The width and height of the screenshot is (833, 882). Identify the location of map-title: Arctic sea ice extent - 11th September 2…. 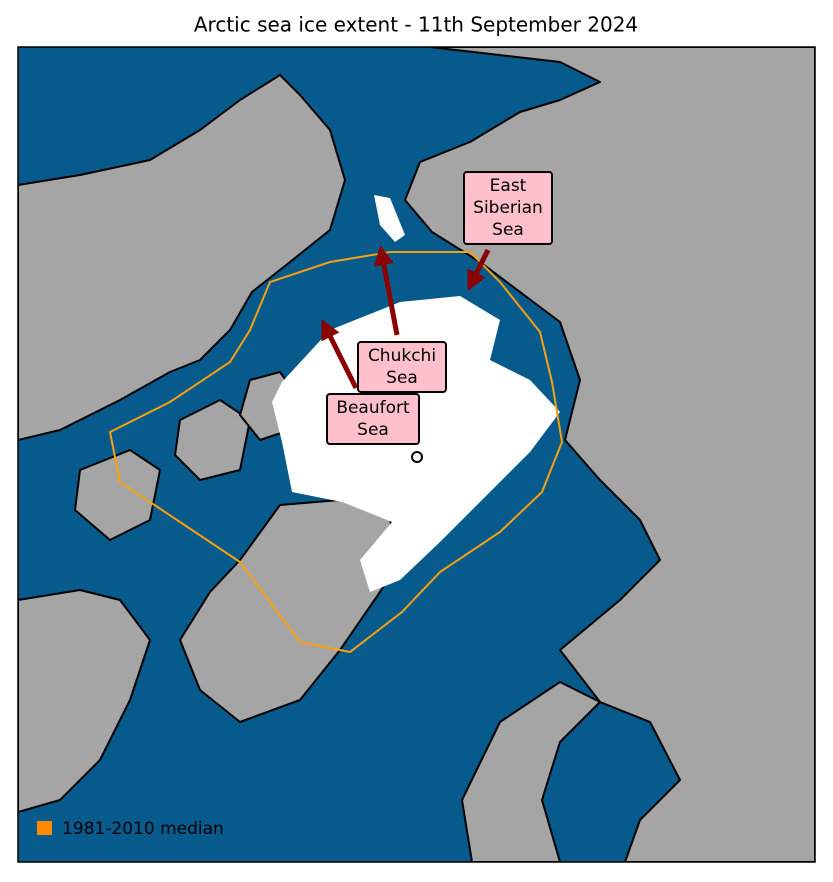
(416, 25).